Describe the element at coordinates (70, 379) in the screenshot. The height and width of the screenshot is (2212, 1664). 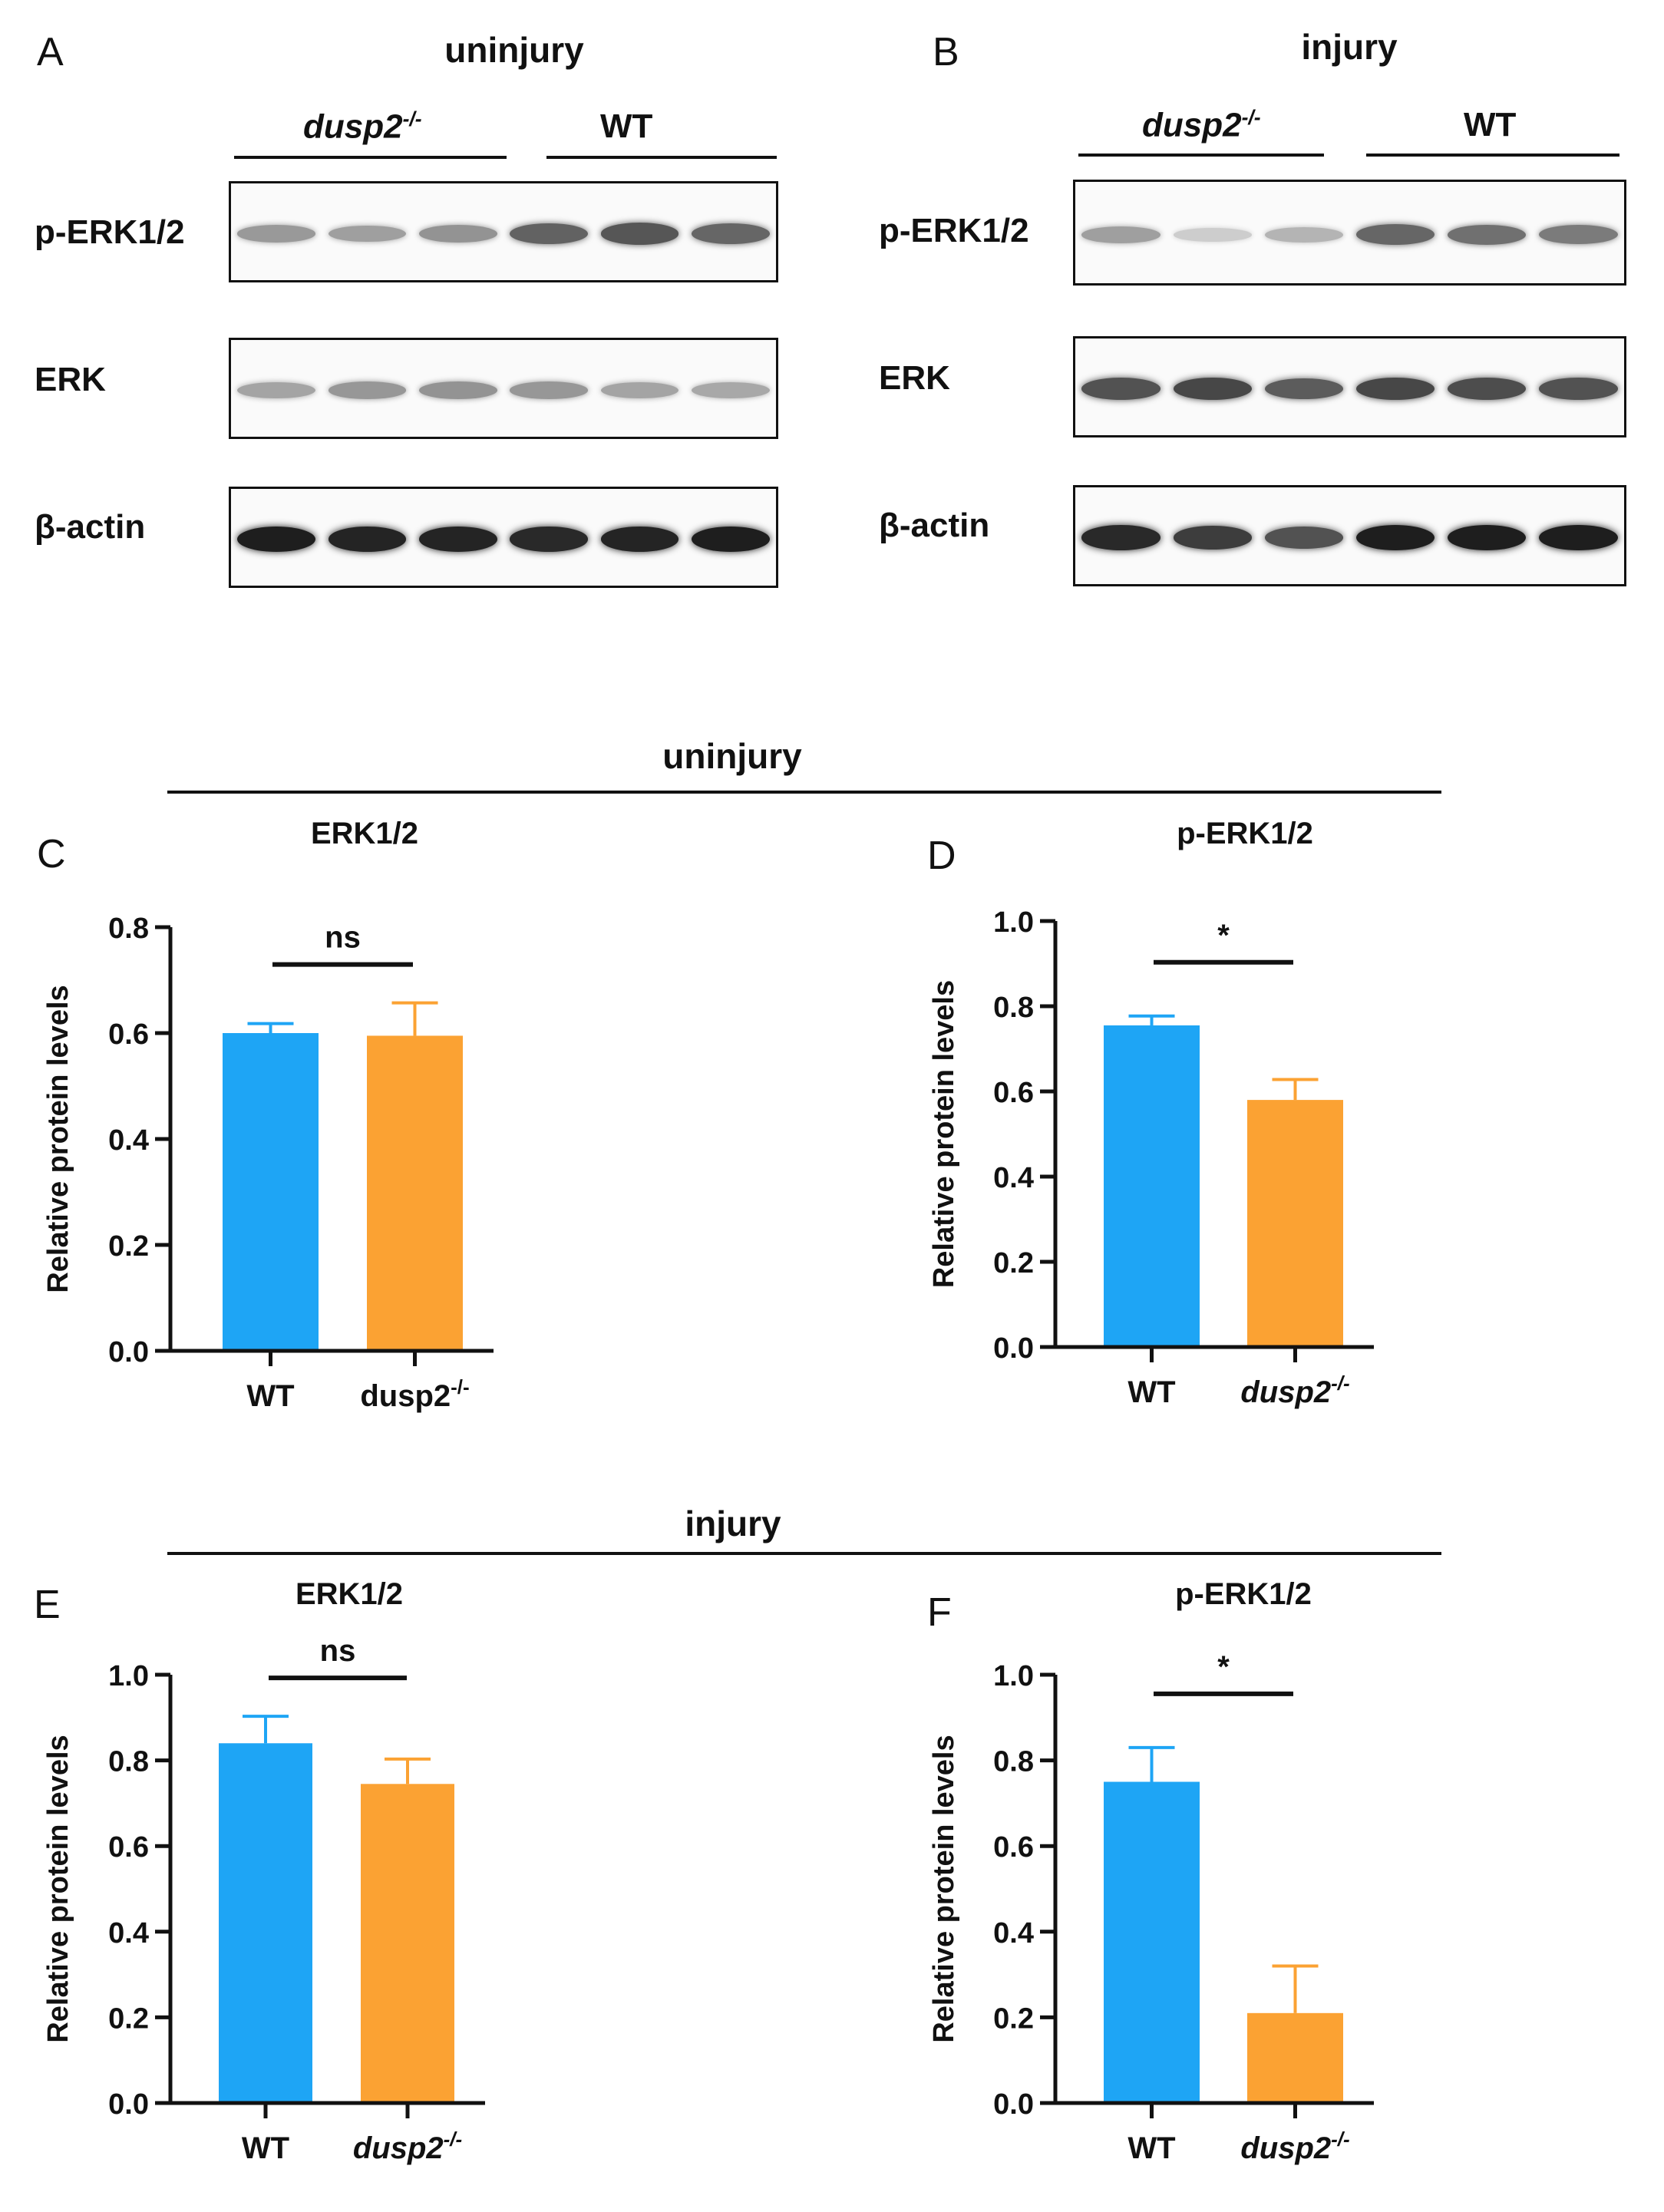
I see `panel-a-row-label-erk: ERK` at that location.